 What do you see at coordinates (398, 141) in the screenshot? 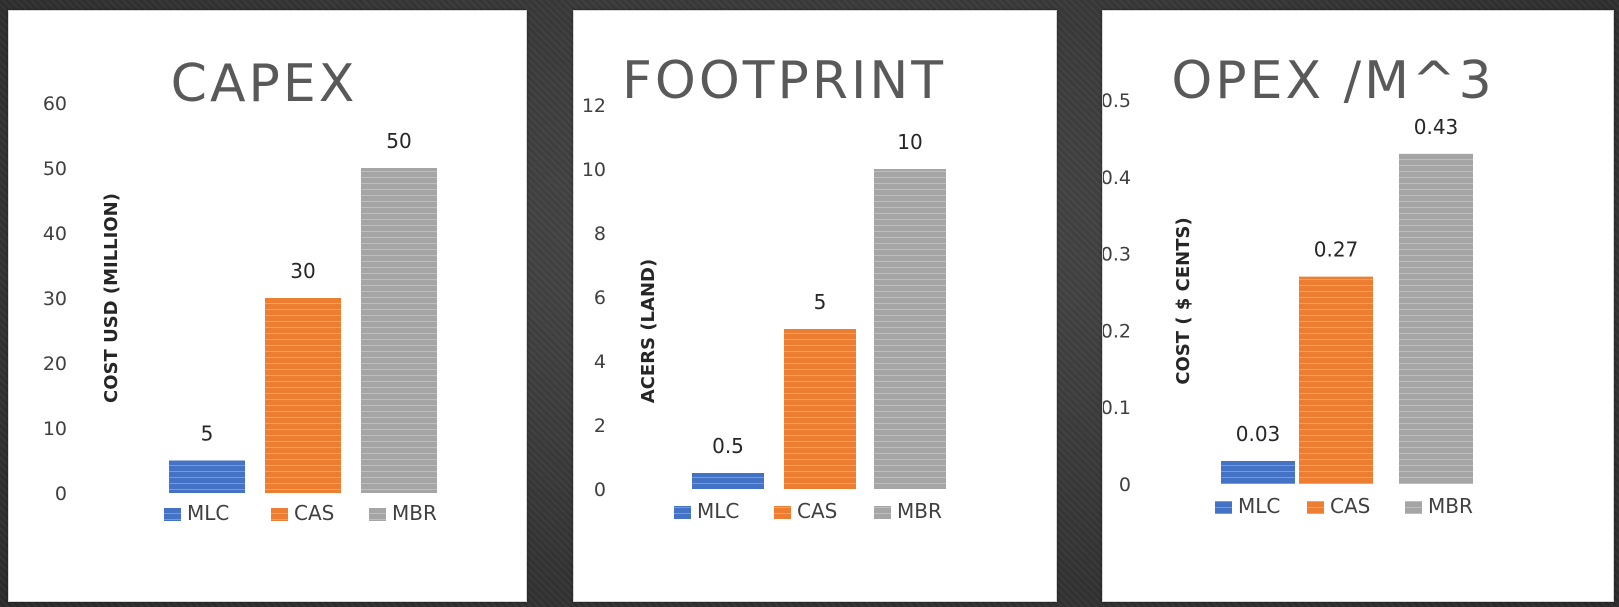
I see `data-label: 50` at bounding box center [398, 141].